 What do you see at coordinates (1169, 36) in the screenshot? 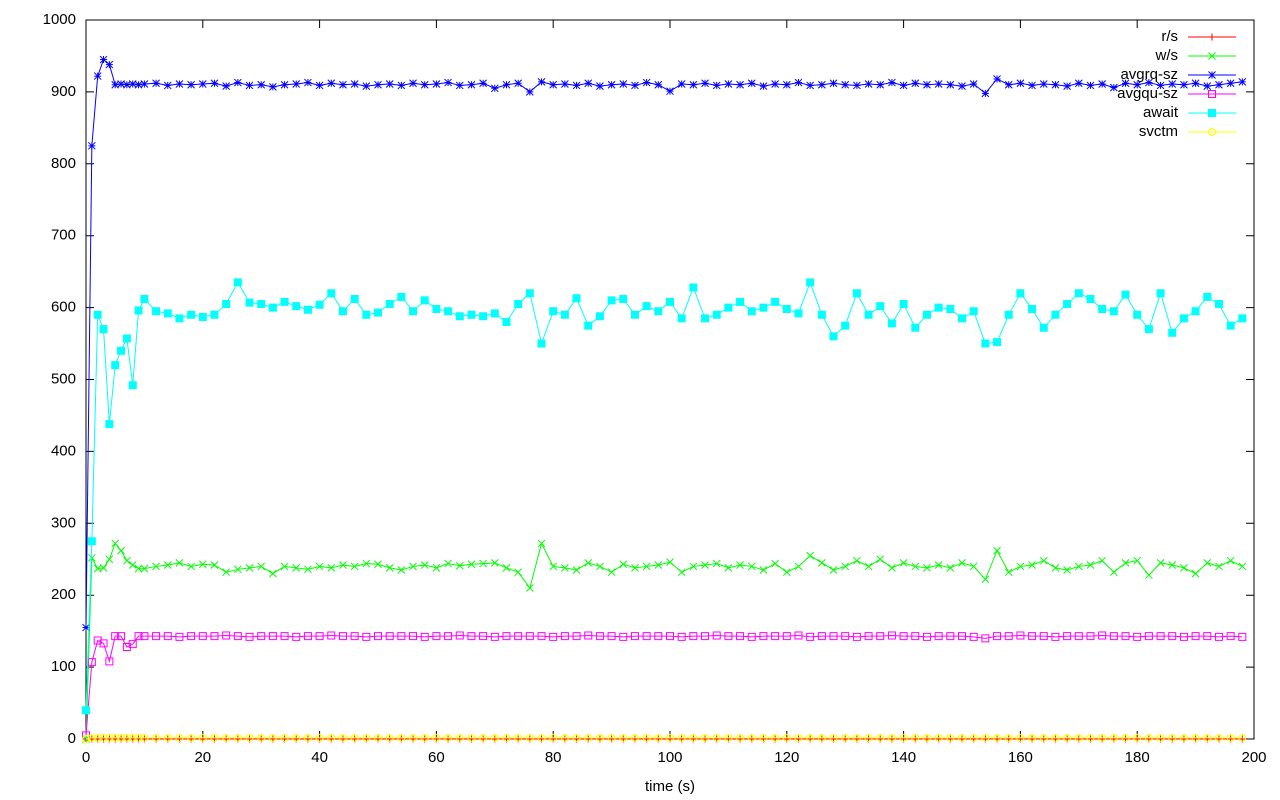
I see `legend-label: r/s` at bounding box center [1169, 36].